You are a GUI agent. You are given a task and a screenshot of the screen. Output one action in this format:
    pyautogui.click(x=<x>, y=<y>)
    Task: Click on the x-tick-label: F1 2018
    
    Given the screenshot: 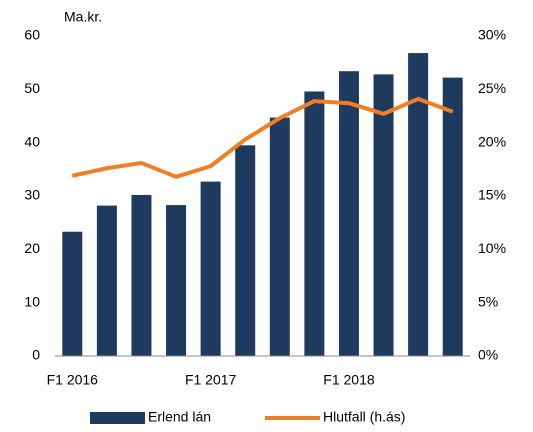 What is the action you would take?
    pyautogui.click(x=349, y=380)
    